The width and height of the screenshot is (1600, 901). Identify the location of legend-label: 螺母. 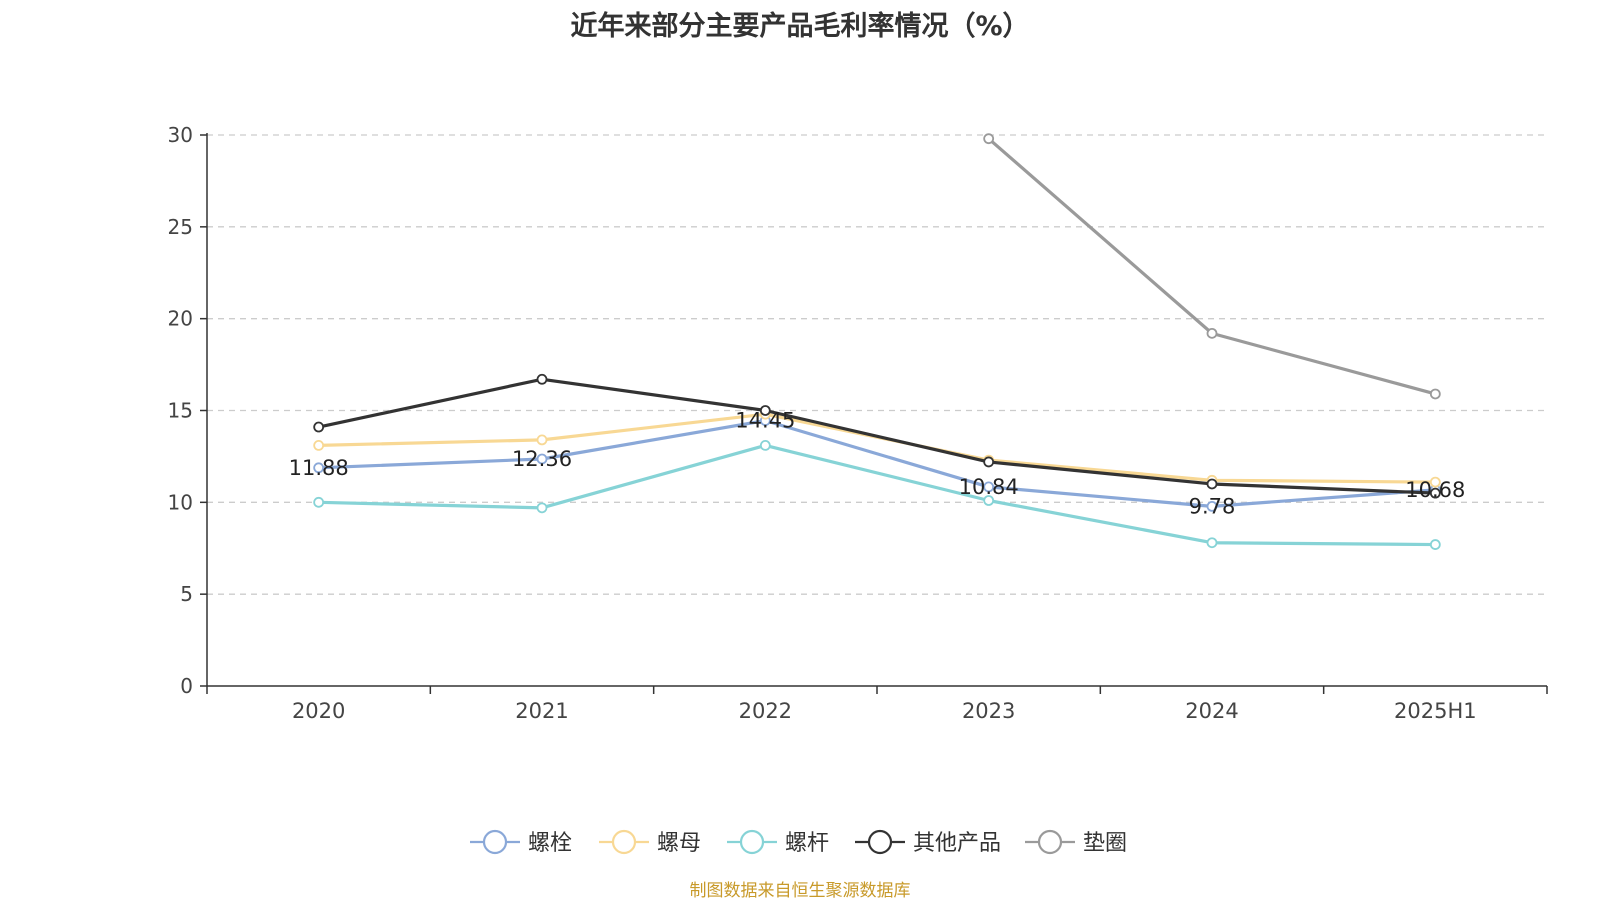
(679, 843).